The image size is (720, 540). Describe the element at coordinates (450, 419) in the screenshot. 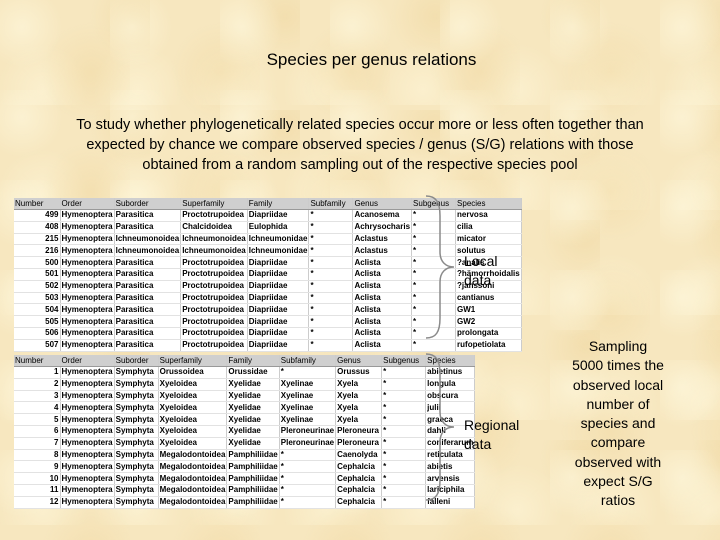

I see `table-cell: graeca` at that location.